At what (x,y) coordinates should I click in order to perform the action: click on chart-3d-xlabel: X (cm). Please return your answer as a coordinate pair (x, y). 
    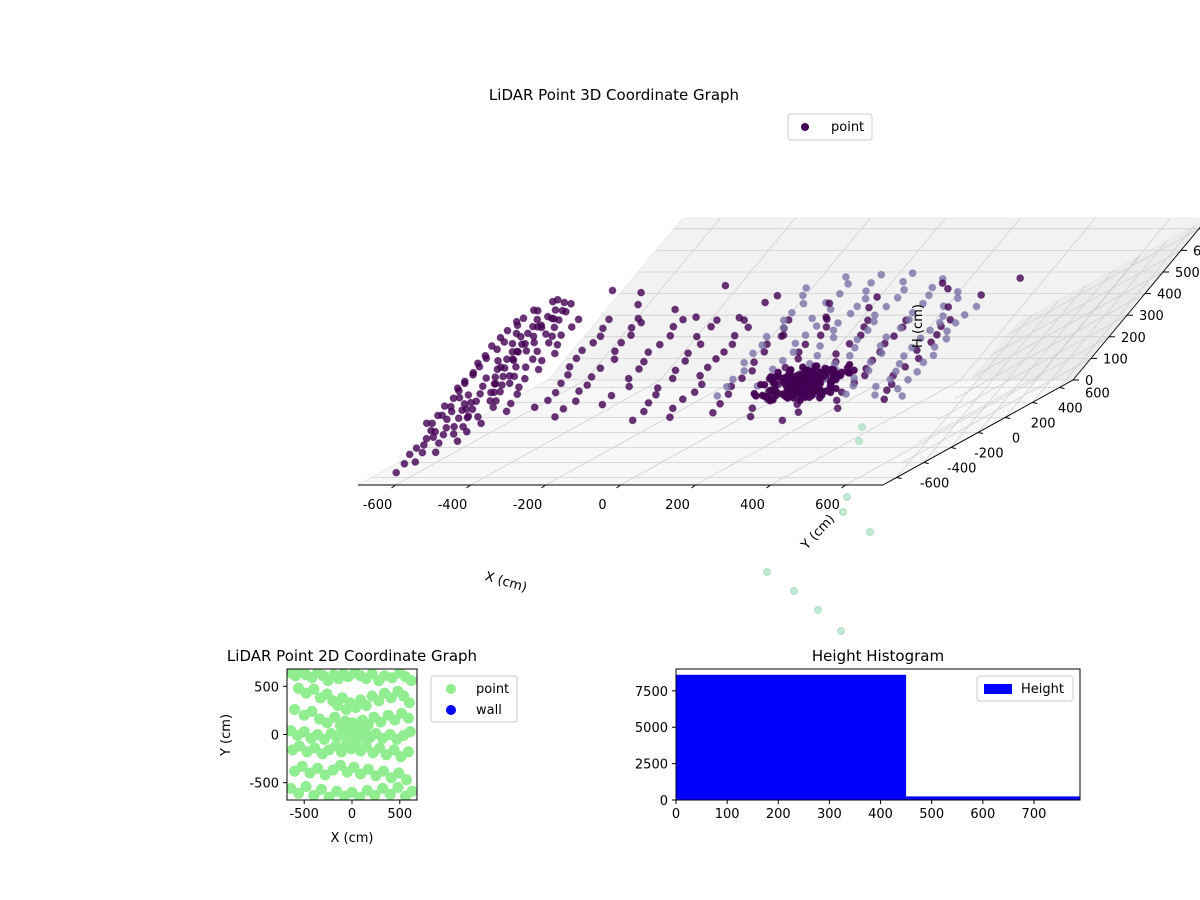
    Looking at the image, I should click on (505, 582).